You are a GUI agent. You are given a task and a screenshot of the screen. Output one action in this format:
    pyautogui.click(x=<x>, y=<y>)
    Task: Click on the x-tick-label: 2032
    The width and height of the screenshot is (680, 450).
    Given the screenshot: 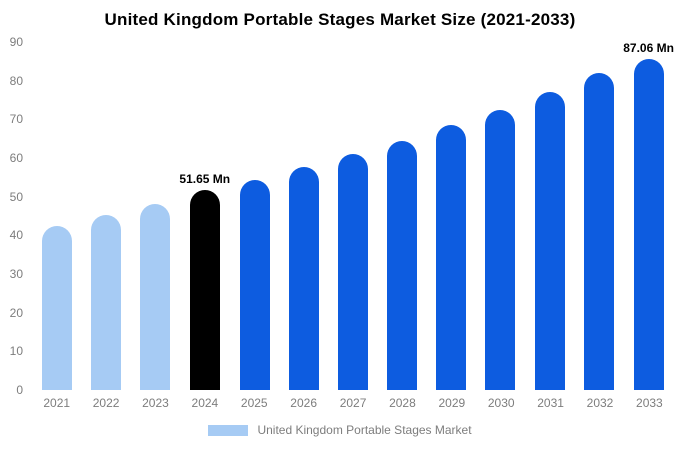 What is the action you would take?
    pyautogui.click(x=600, y=403)
    